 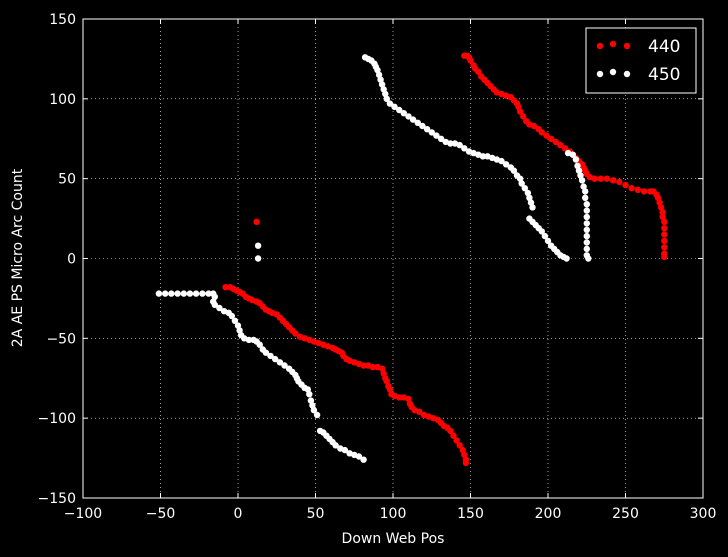 I want to click on y-tick-label: −100, so click(x=57, y=419).